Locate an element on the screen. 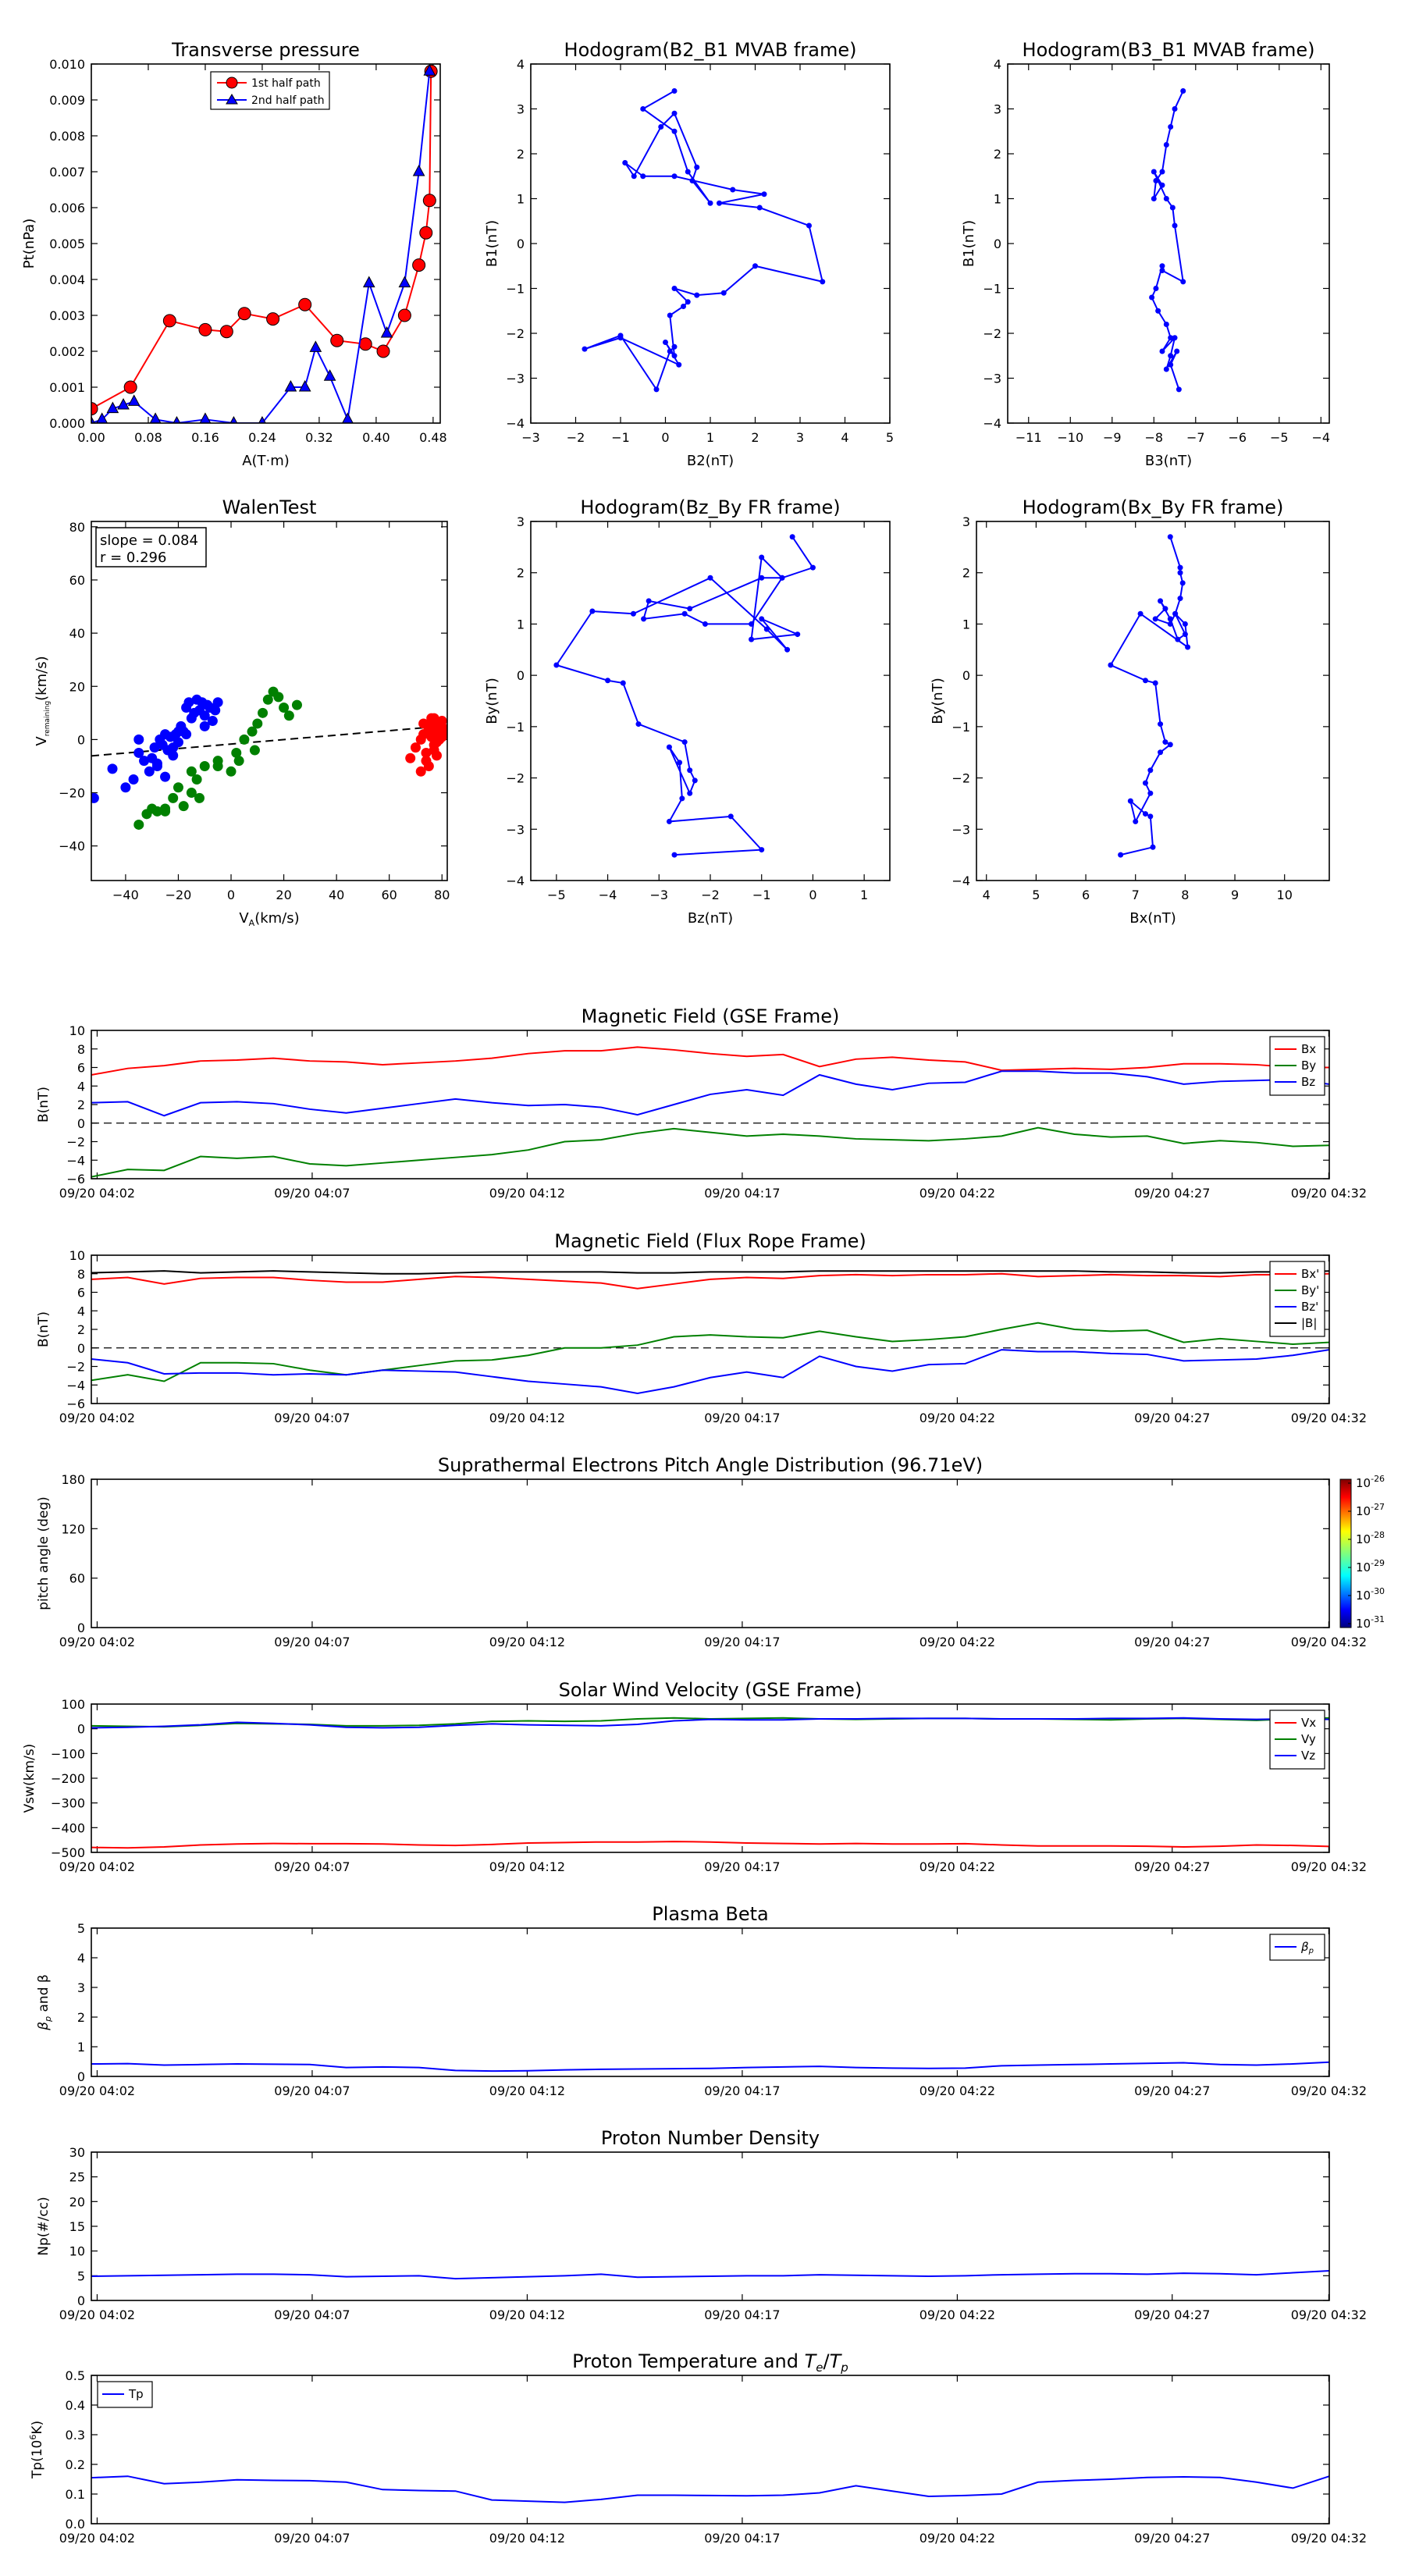 The width and height of the screenshot is (1405, 2576). x-axis-label: B2(nT) is located at coordinates (711, 461).